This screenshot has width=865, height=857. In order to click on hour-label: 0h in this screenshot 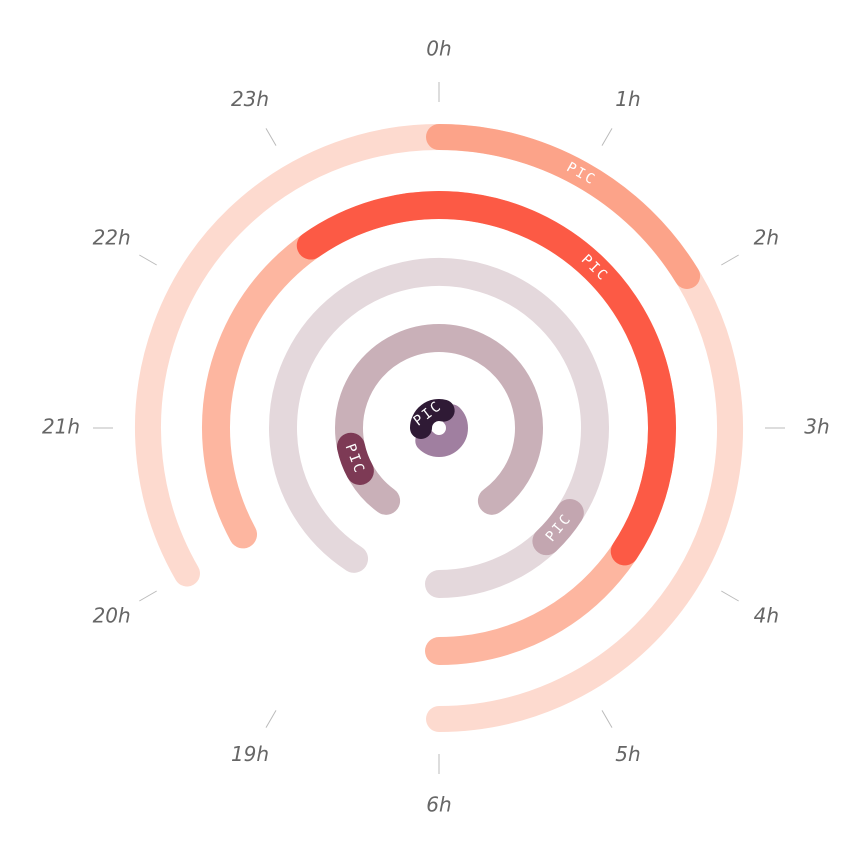, I will do `click(438, 49)`.